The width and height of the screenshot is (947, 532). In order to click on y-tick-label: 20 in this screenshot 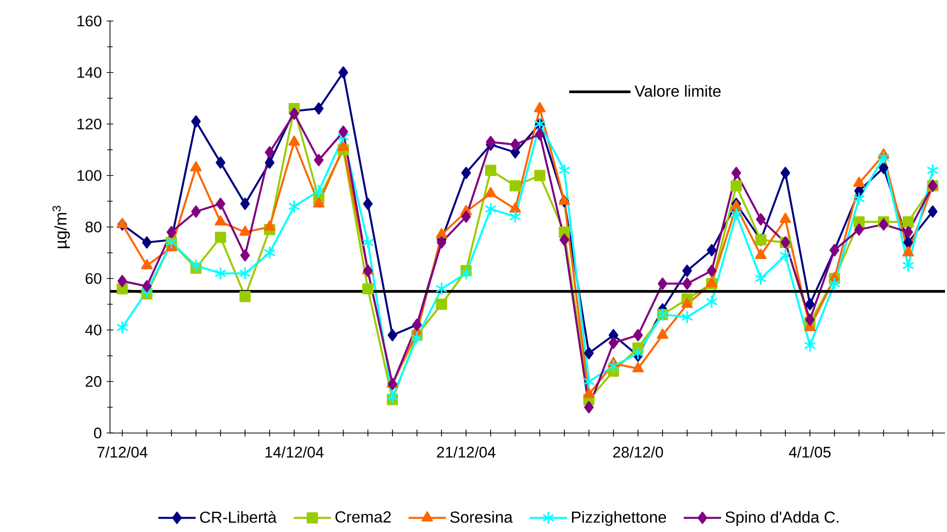, I will do `click(94, 381)`.